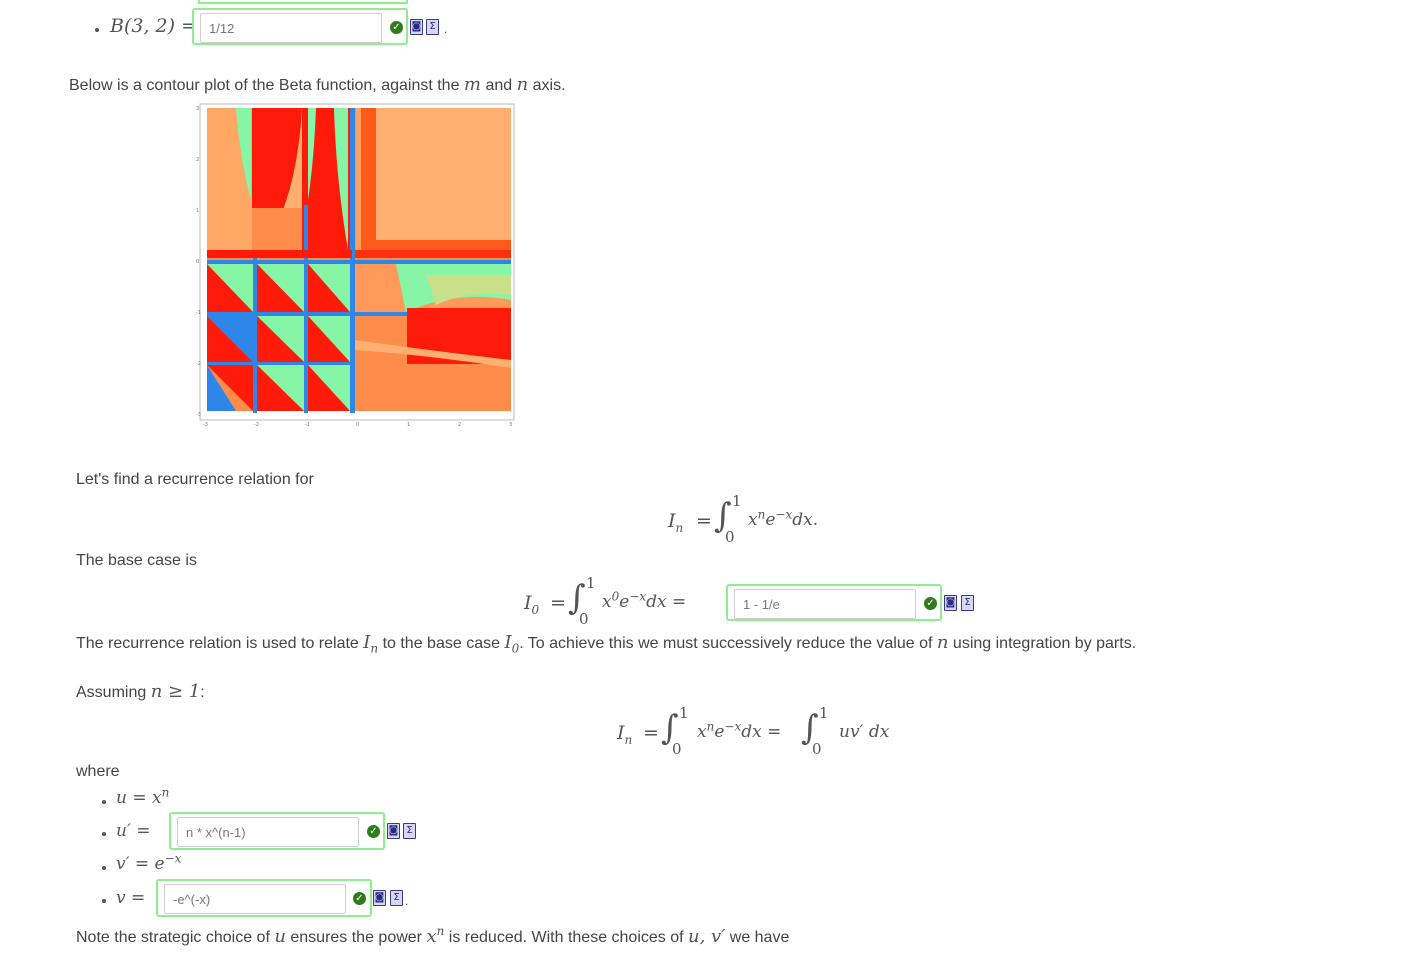 The height and width of the screenshot is (960, 1402). What do you see at coordinates (198, 415) in the screenshot?
I see `y-tick: -3` at bounding box center [198, 415].